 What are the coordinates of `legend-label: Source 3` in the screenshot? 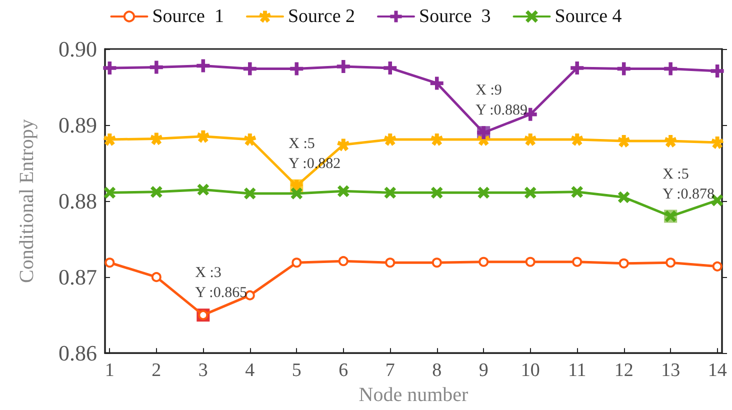 It's located at (455, 16).